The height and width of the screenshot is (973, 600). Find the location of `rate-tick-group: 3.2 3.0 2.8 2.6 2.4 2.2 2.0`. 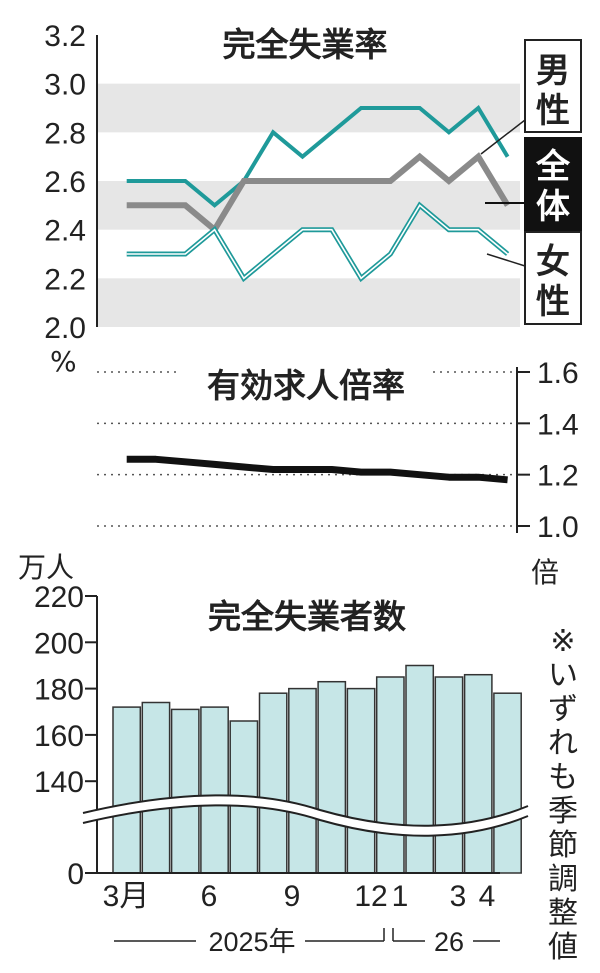

rate-tick-group: 3.2 3.0 2.8 2.6 2.4 2.2 2.0 is located at coordinates (65, 182).